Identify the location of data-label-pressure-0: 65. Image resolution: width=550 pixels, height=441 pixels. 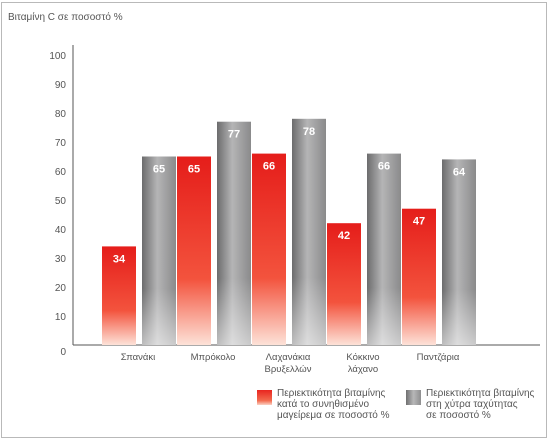
(159, 170).